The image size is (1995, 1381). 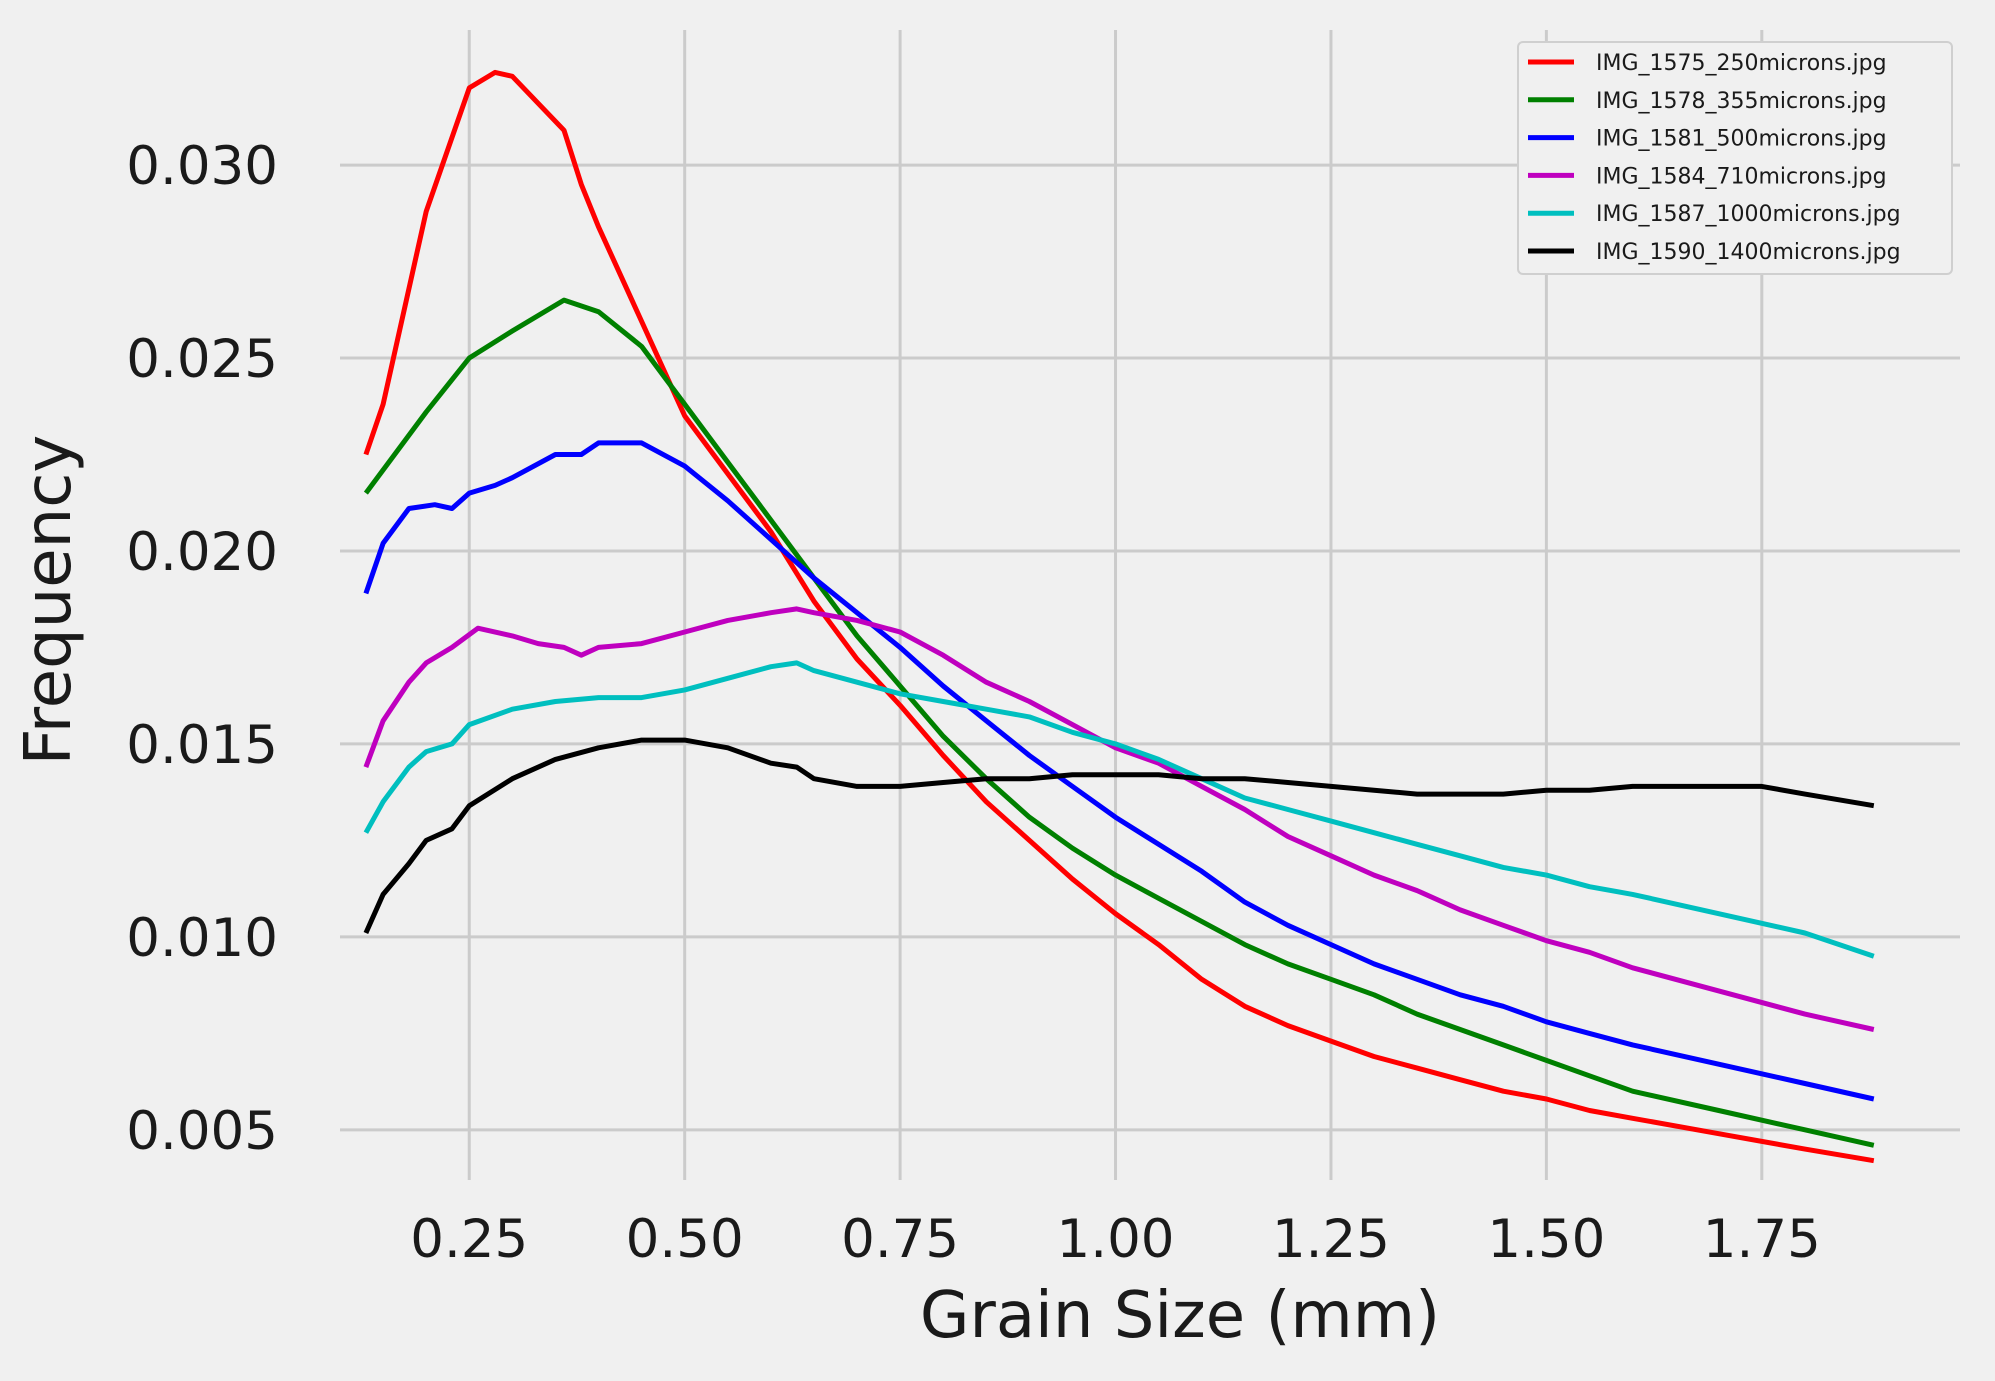 What do you see at coordinates (1331, 1239) in the screenshot?
I see `x-tick-label: 1.25` at bounding box center [1331, 1239].